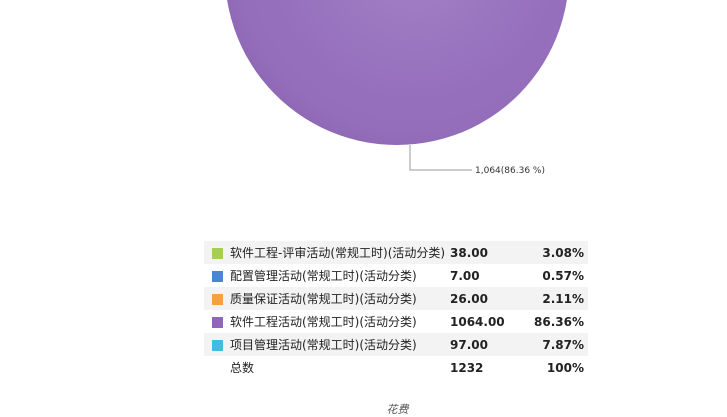 This screenshot has width=727, height=417. What do you see at coordinates (485, 344) in the screenshot?
I see `legend-value: 97.00` at bounding box center [485, 344].